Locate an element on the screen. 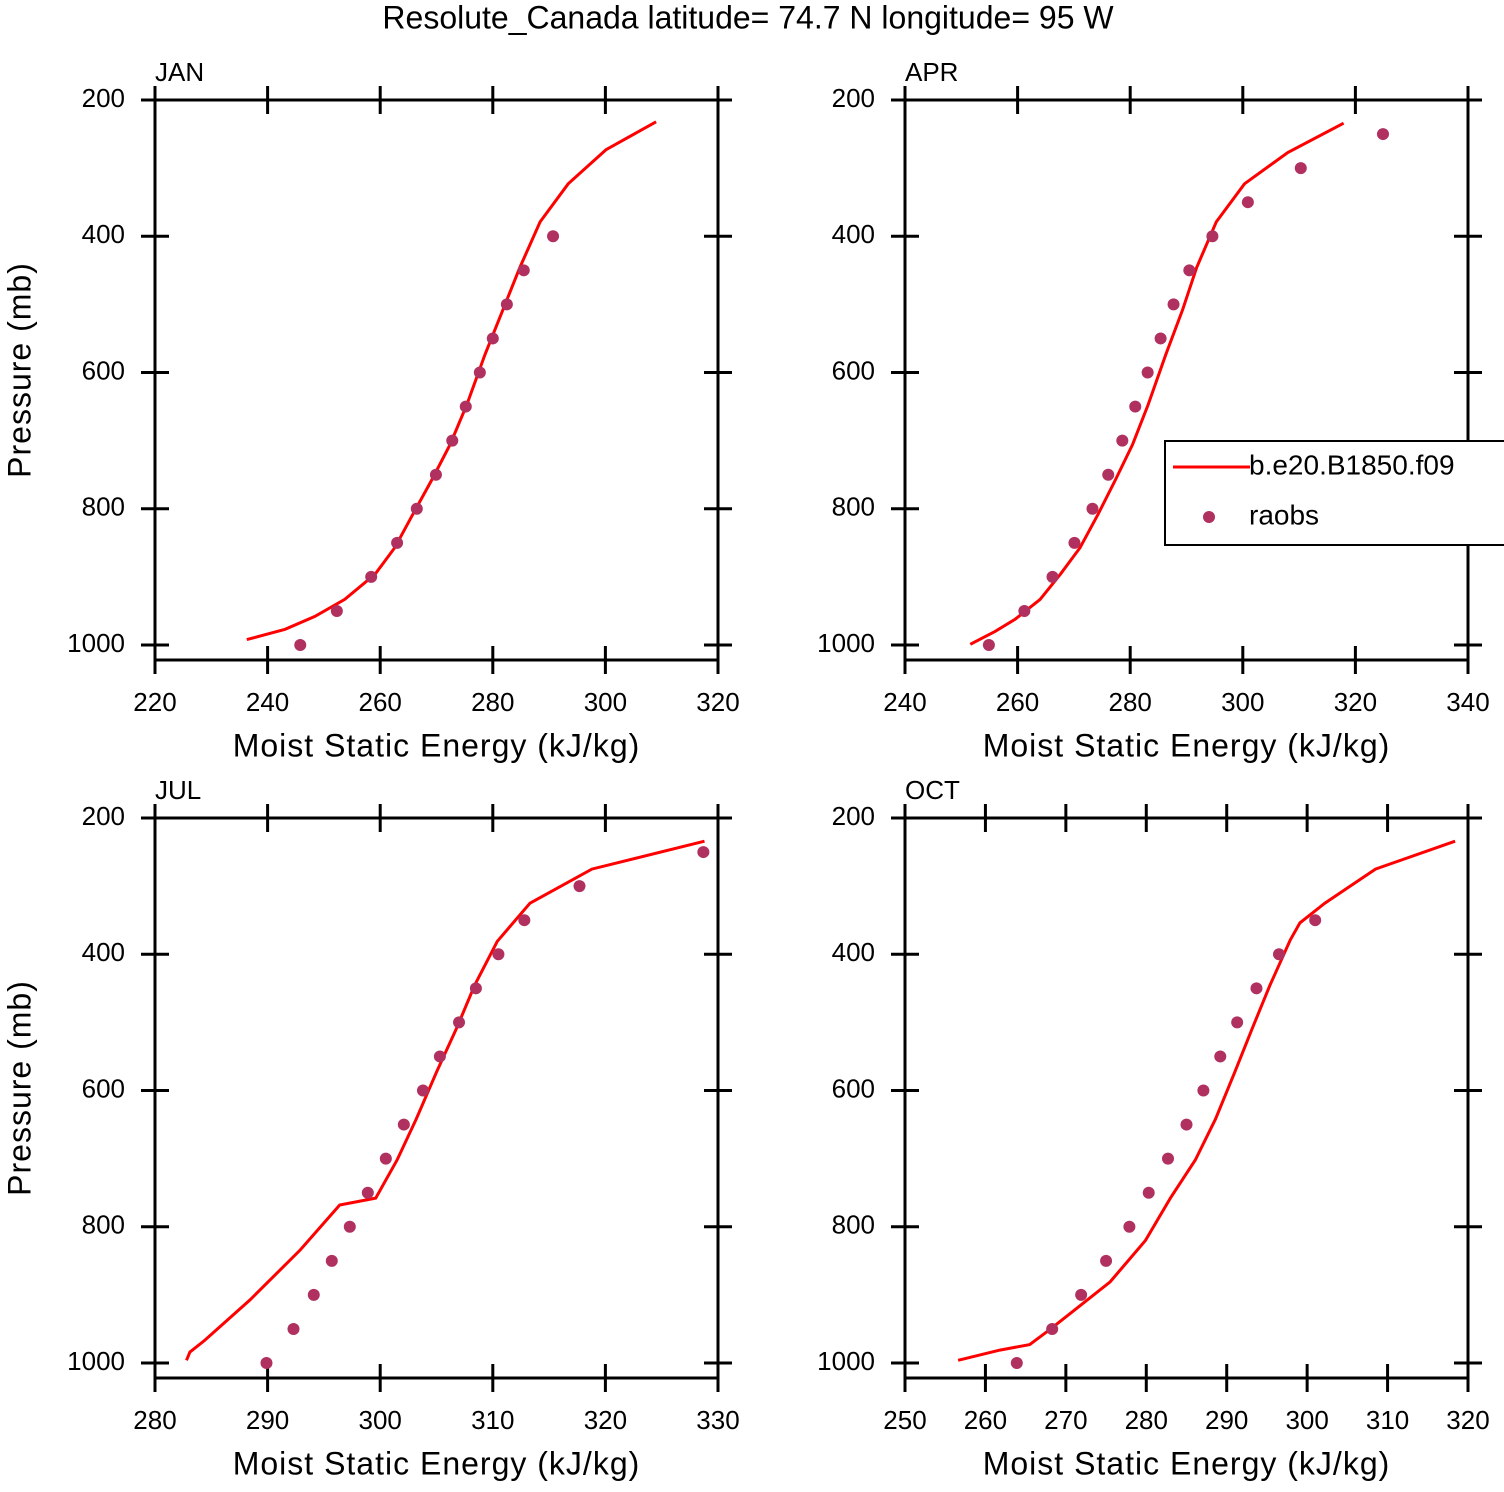  x-tick-label: 250 is located at coordinates (904, 1420).